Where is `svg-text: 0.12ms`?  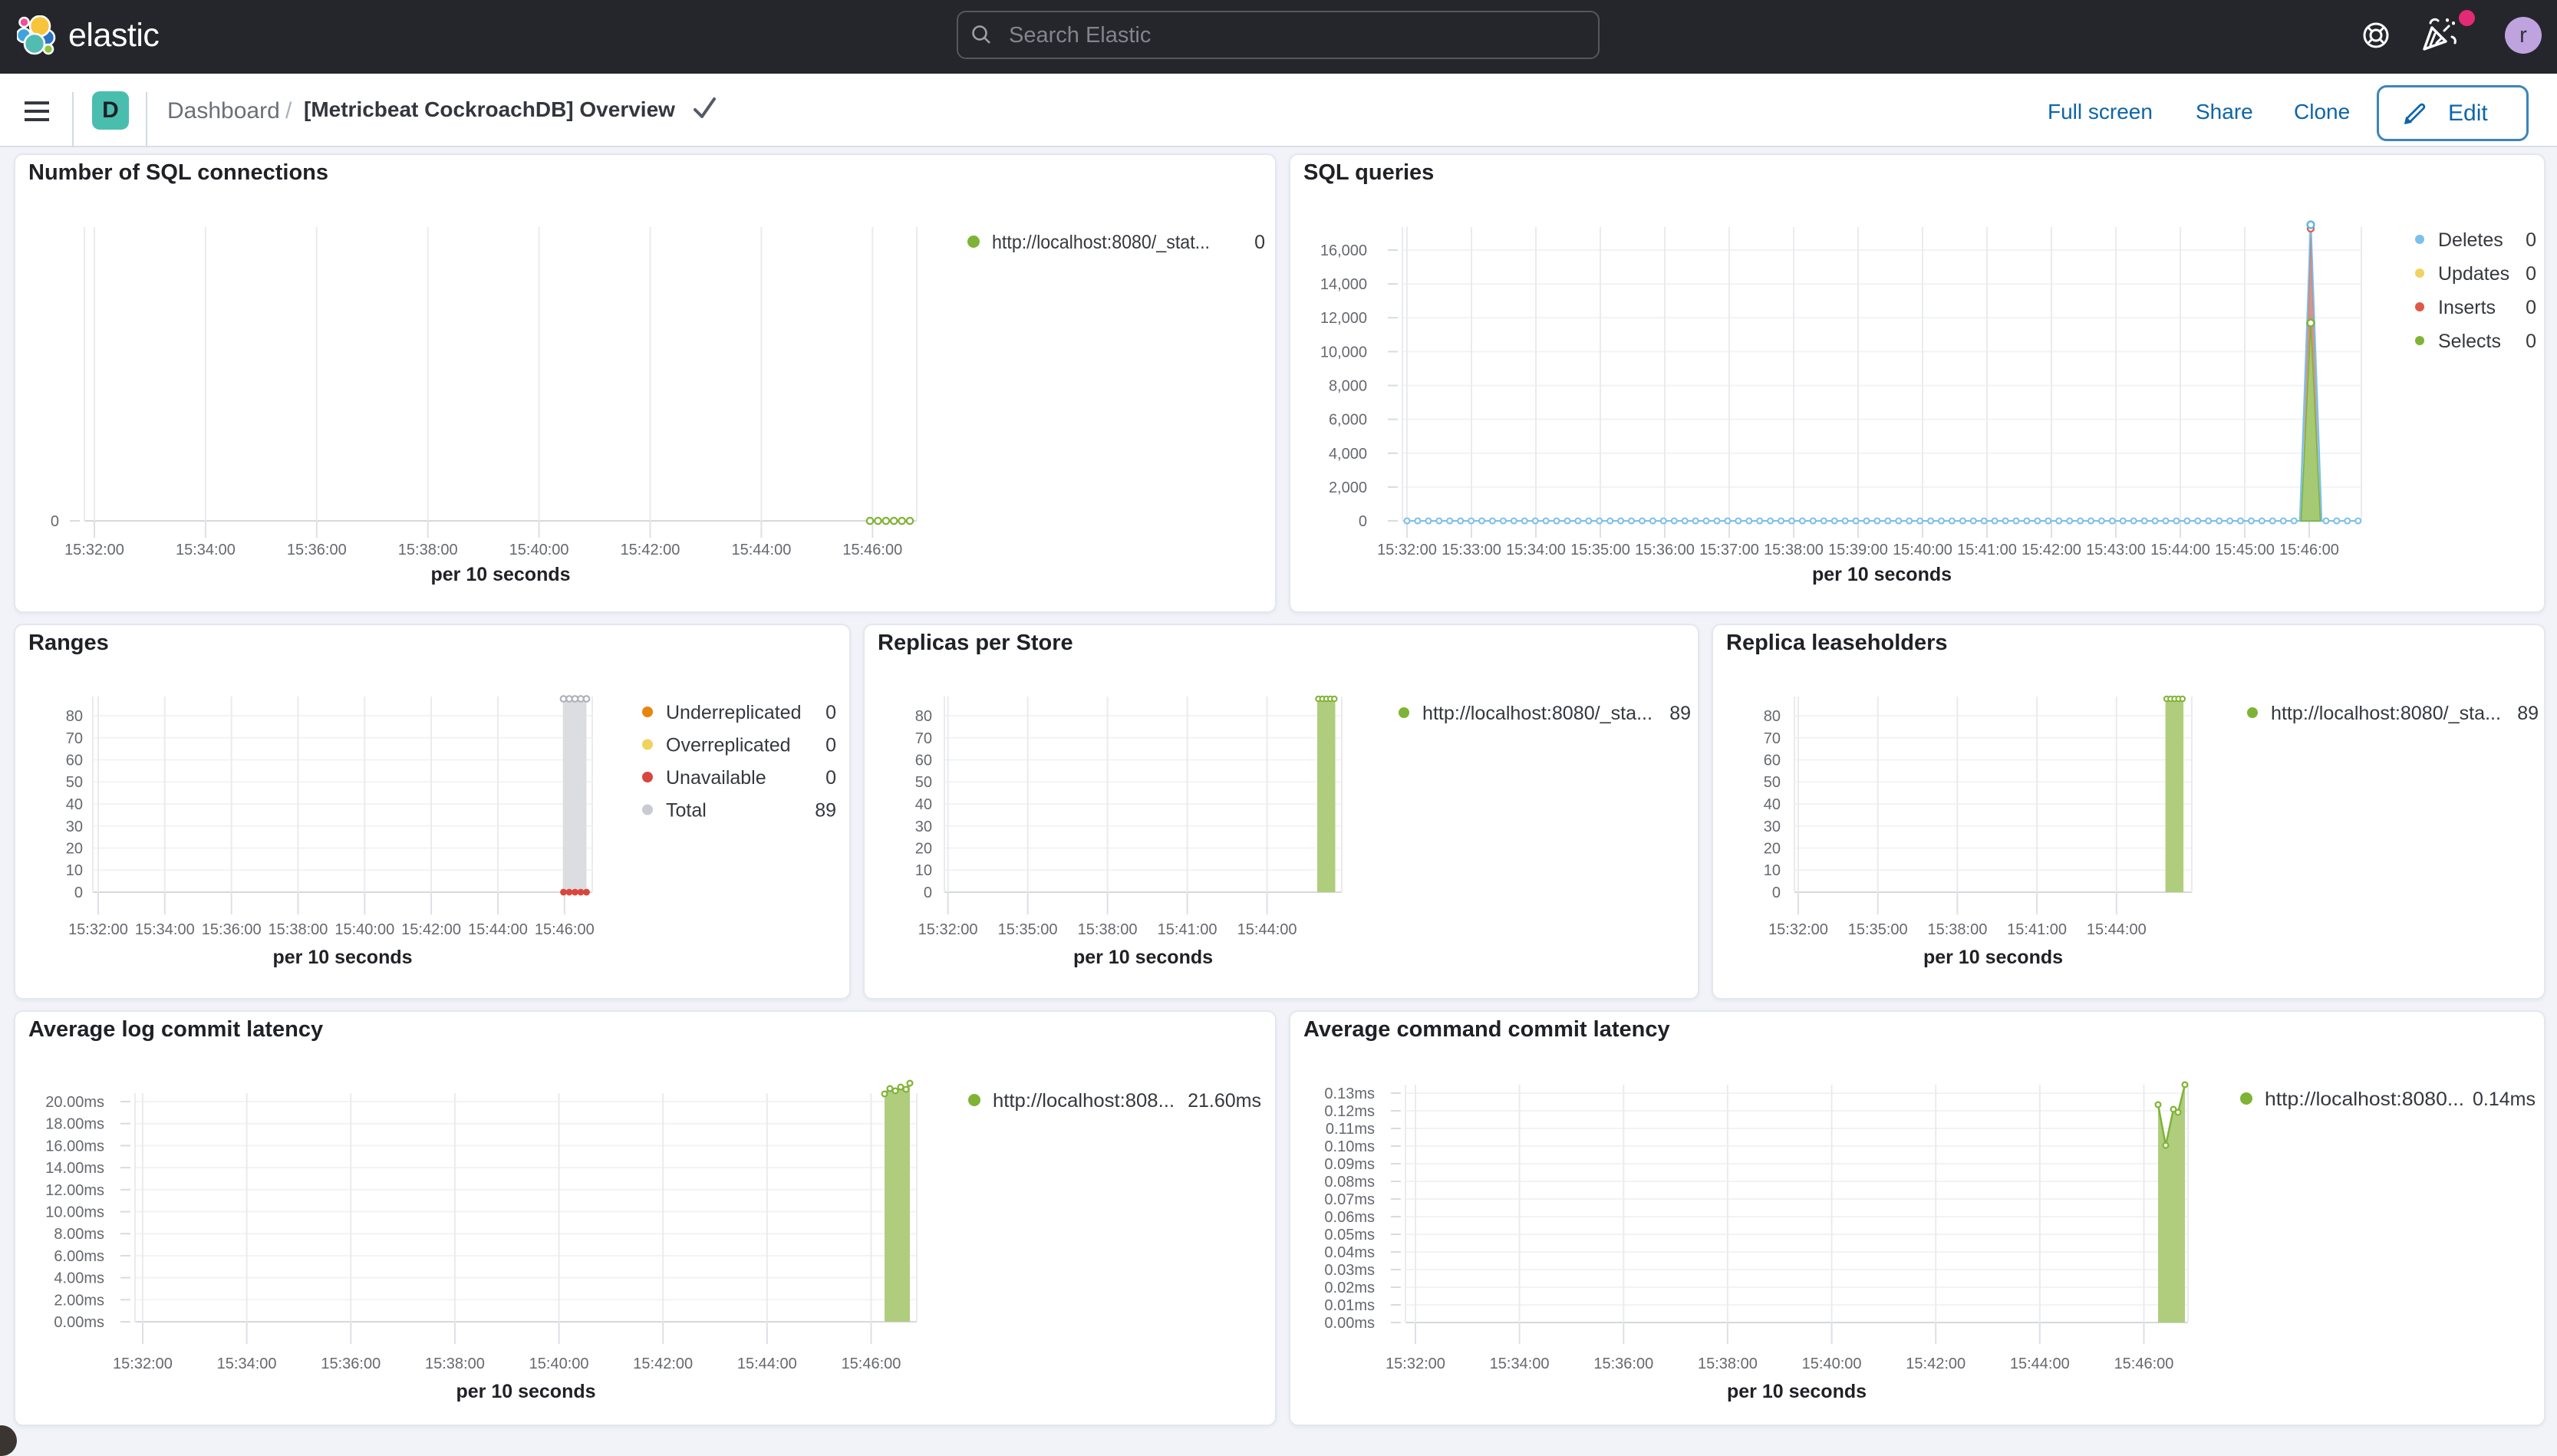 svg-text: 0.12ms is located at coordinates (1349, 1111).